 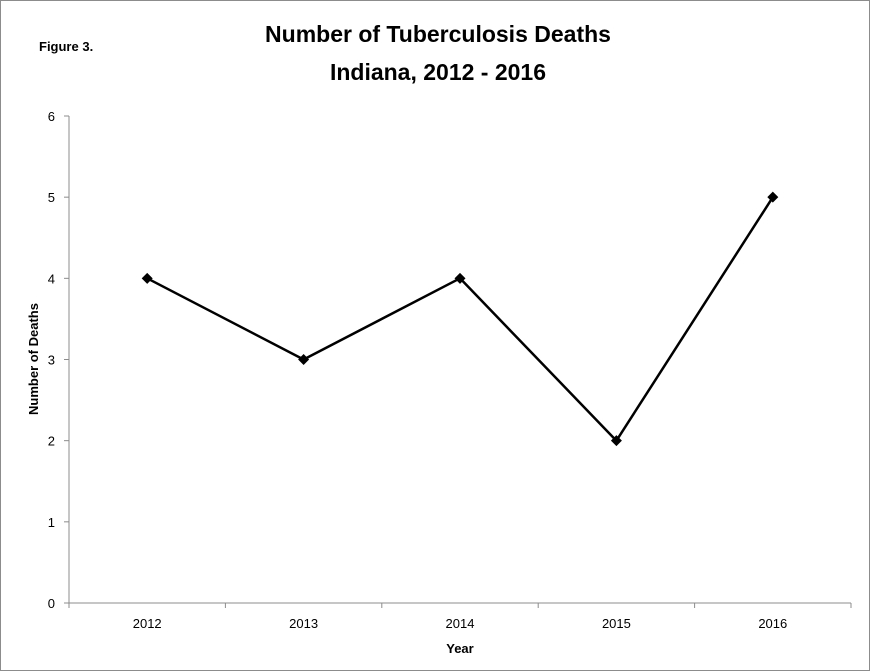 I want to click on x-axis: 2012 2013 2014 2015 2016, so click(x=460, y=616).